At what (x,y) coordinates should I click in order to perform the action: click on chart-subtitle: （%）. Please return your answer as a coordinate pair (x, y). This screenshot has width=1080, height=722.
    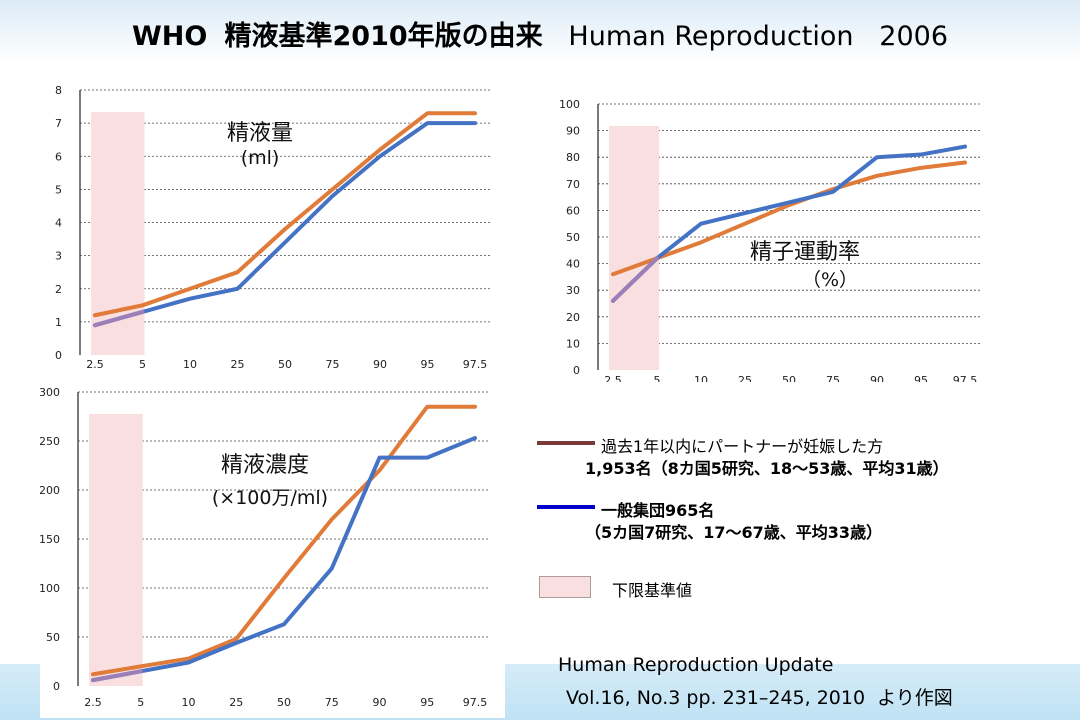
    Looking at the image, I should click on (830, 280).